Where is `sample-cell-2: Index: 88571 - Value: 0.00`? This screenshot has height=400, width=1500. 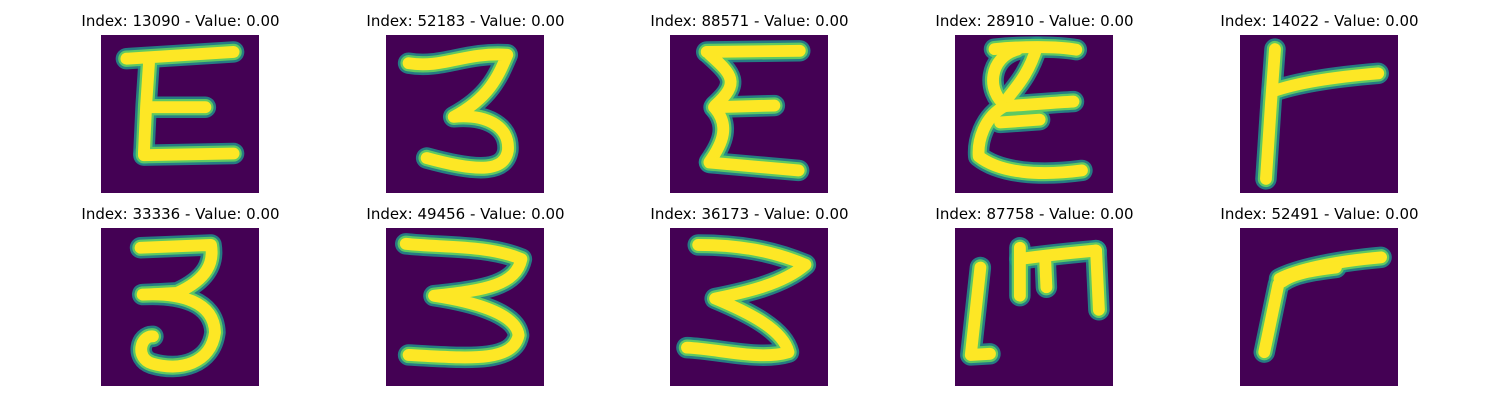
sample-cell-2: Index: 88571 - Value: 0.00 is located at coordinates (749, 96).